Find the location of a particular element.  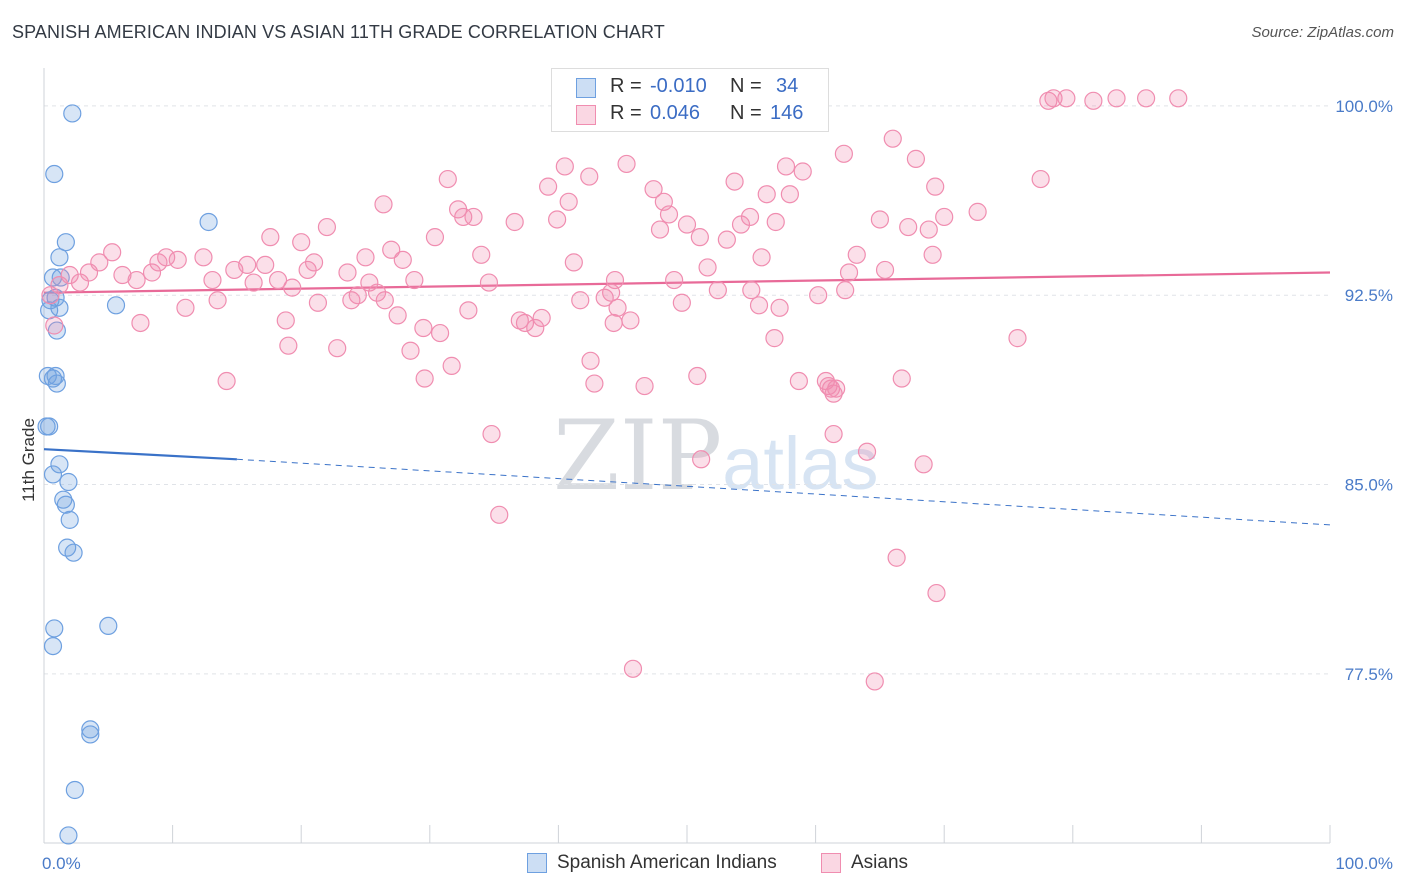

legend-r-value: -0.010 is located at coordinates (678, 86).